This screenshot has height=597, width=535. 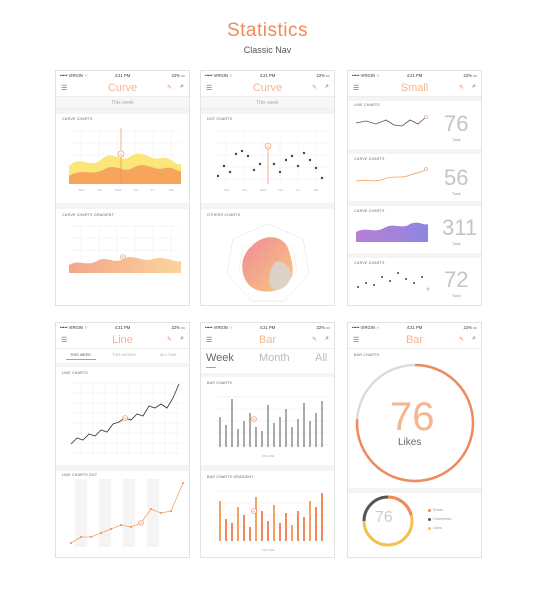 What do you see at coordinates (80, 475) in the screenshot?
I see `section-label: LINE CHARTS DOT` at bounding box center [80, 475].